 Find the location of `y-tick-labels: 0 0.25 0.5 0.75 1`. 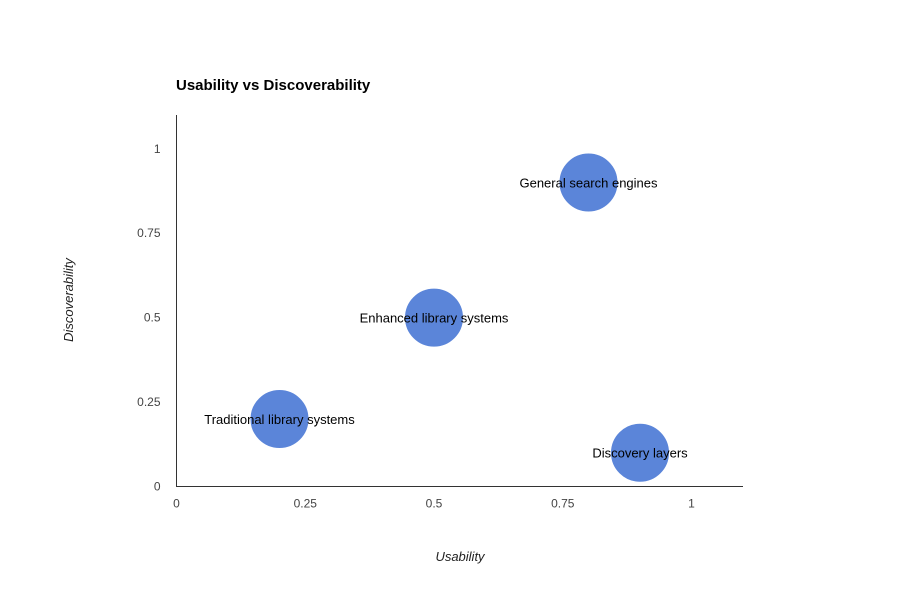

y-tick-labels: 0 0.25 0.5 0.75 1 is located at coordinates (149, 318).